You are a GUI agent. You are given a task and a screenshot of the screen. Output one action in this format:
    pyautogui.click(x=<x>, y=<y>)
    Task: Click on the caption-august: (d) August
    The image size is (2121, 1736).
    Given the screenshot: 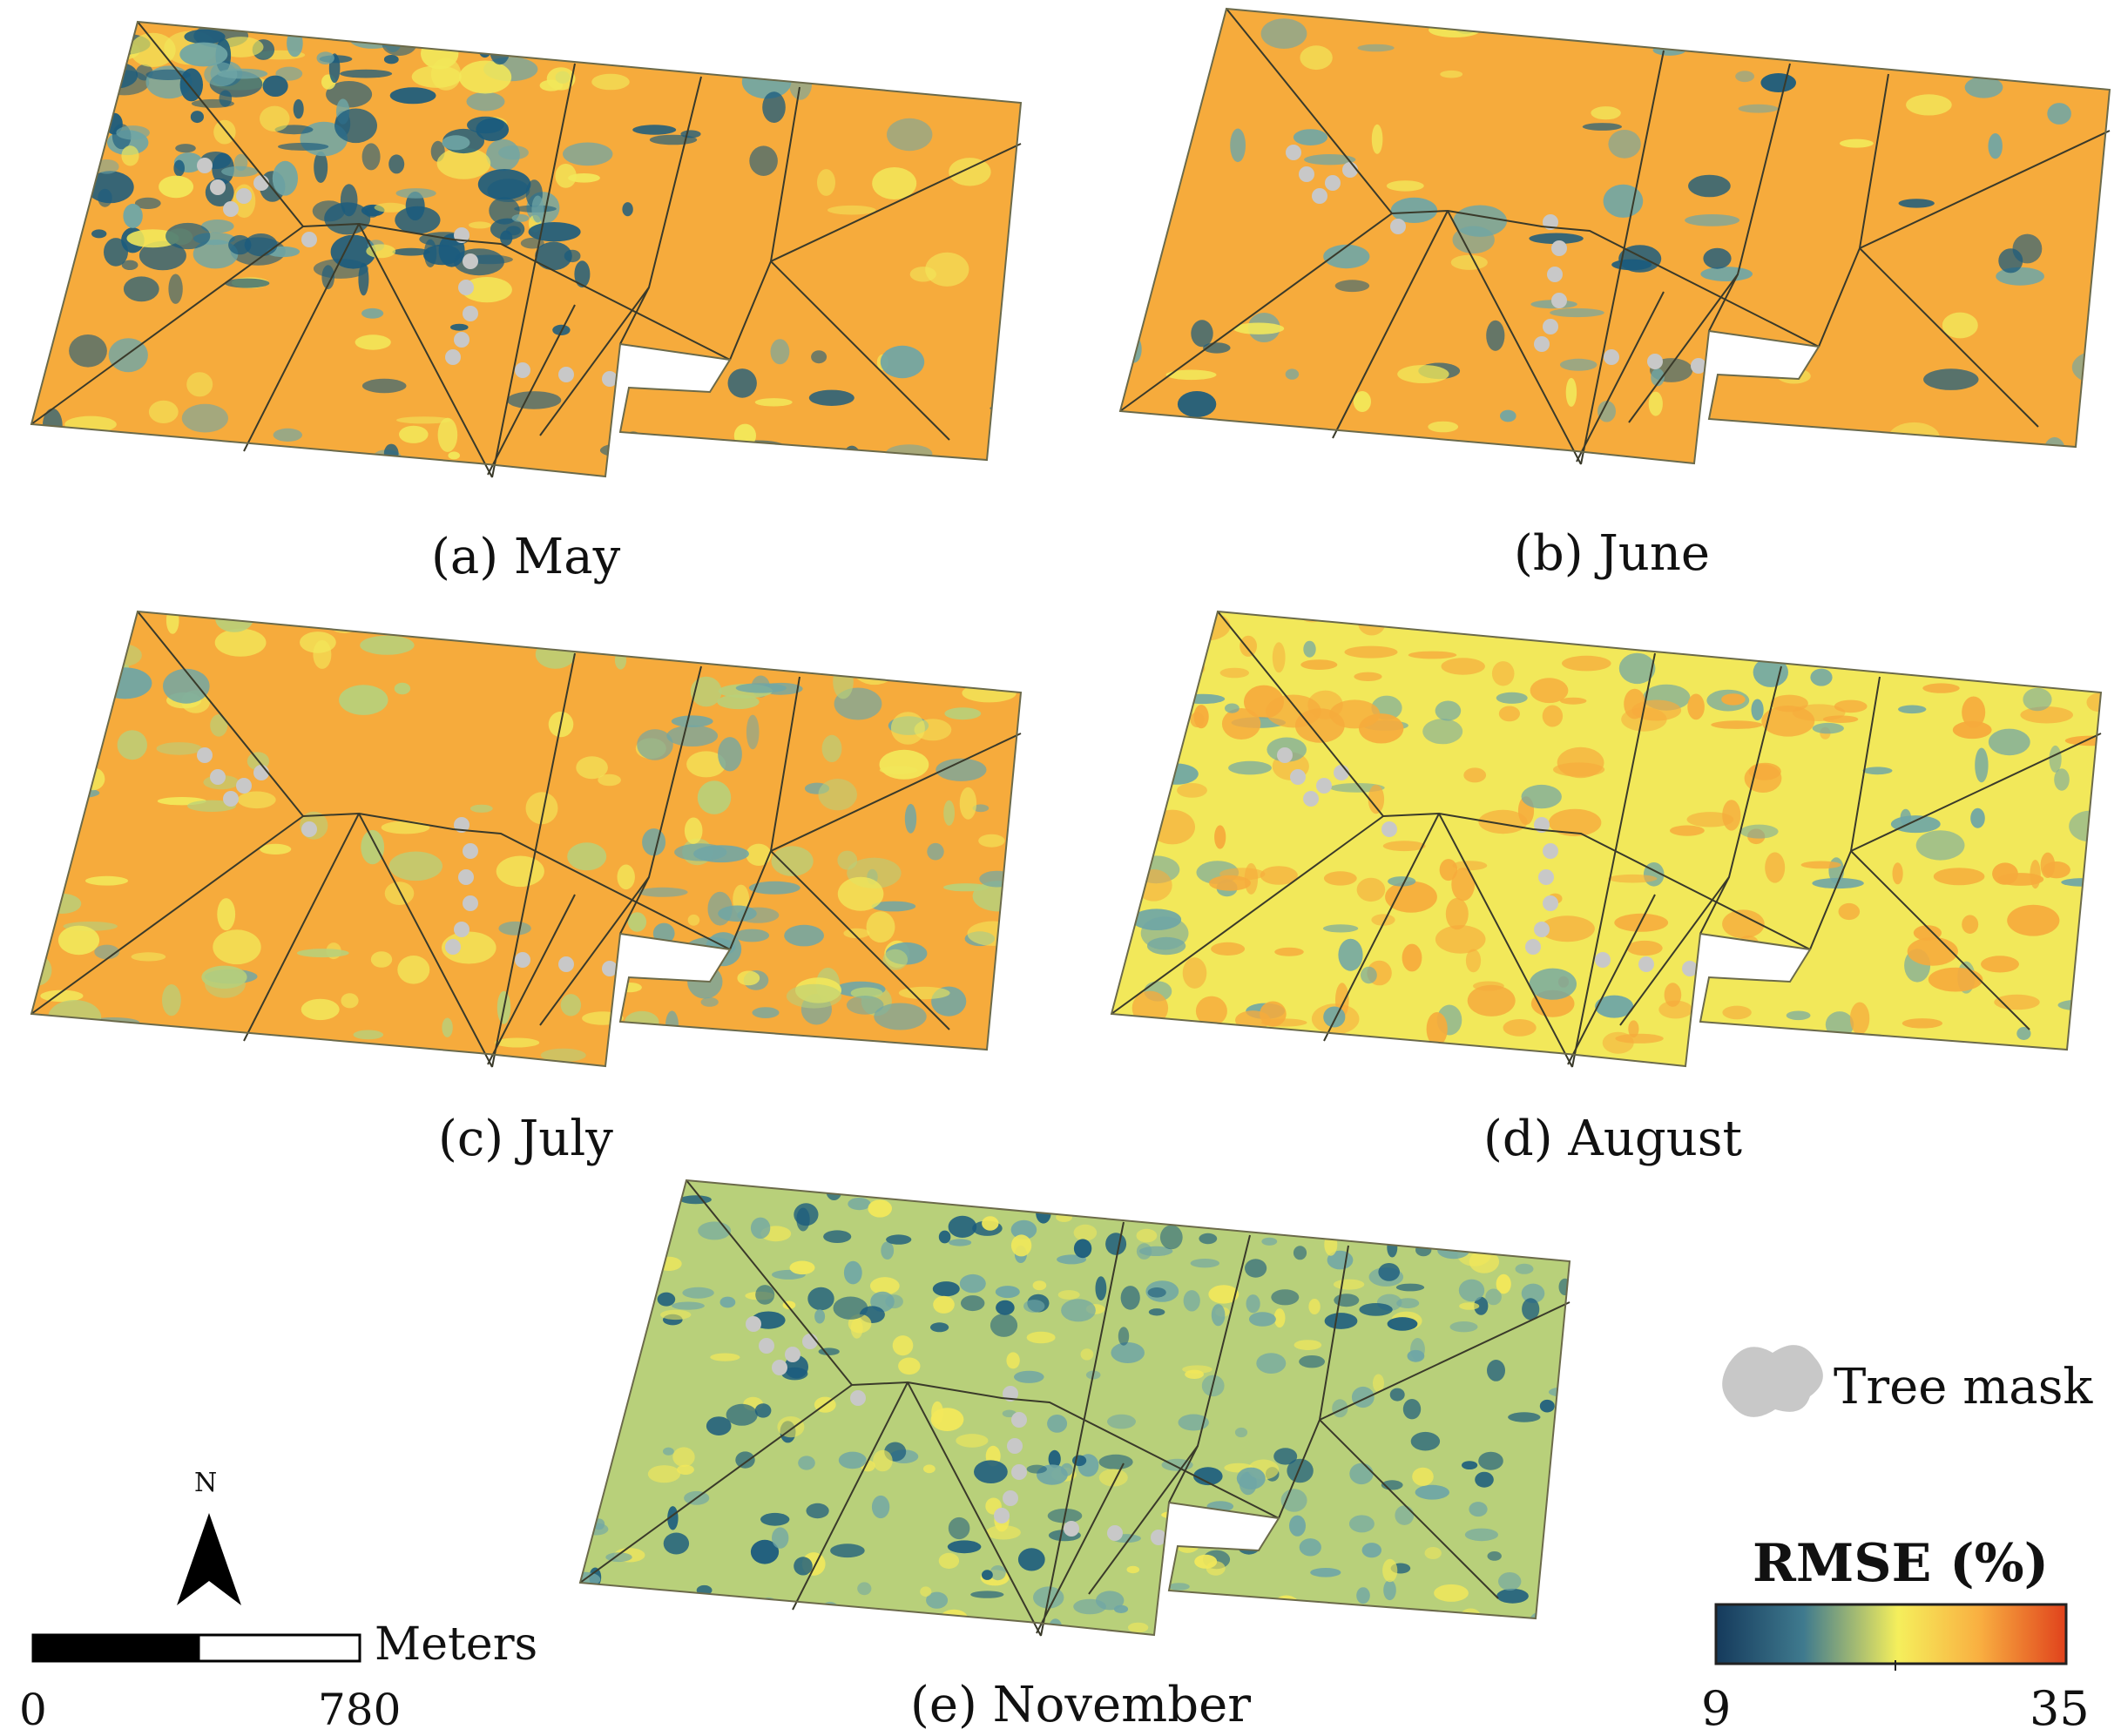 What is the action you would take?
    pyautogui.click(x=1613, y=1139)
    